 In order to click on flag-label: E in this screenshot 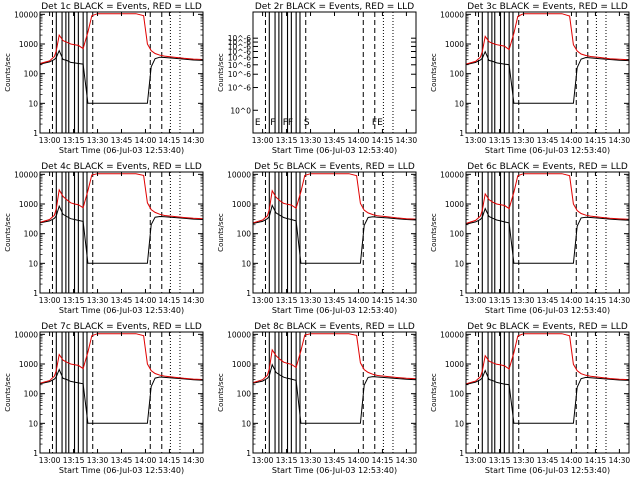, I will do `click(258, 123)`.